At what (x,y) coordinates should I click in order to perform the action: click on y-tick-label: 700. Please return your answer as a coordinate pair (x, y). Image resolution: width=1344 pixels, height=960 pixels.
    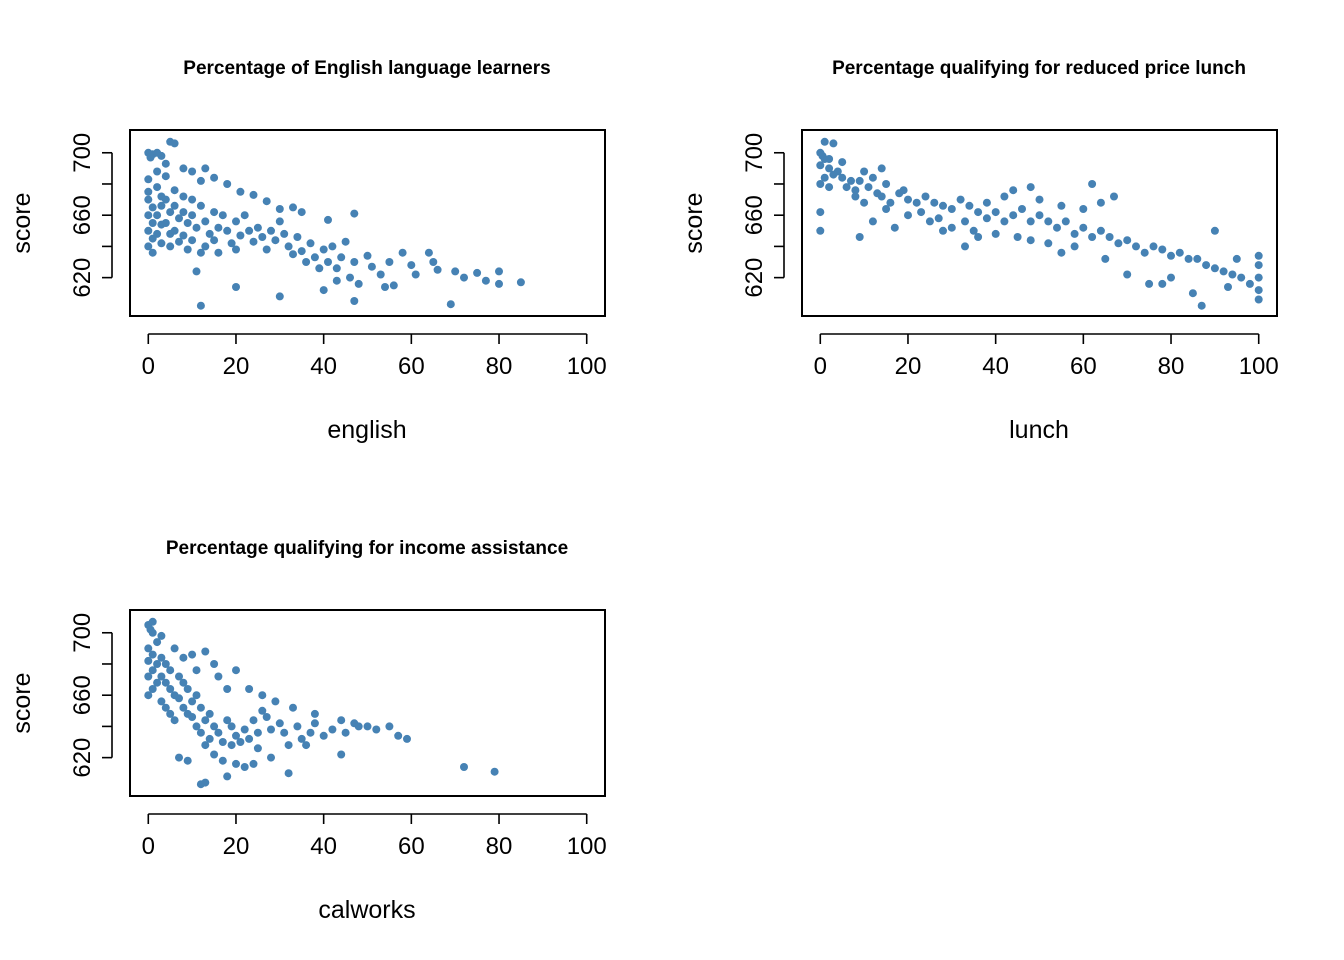
    Looking at the image, I should click on (82, 153).